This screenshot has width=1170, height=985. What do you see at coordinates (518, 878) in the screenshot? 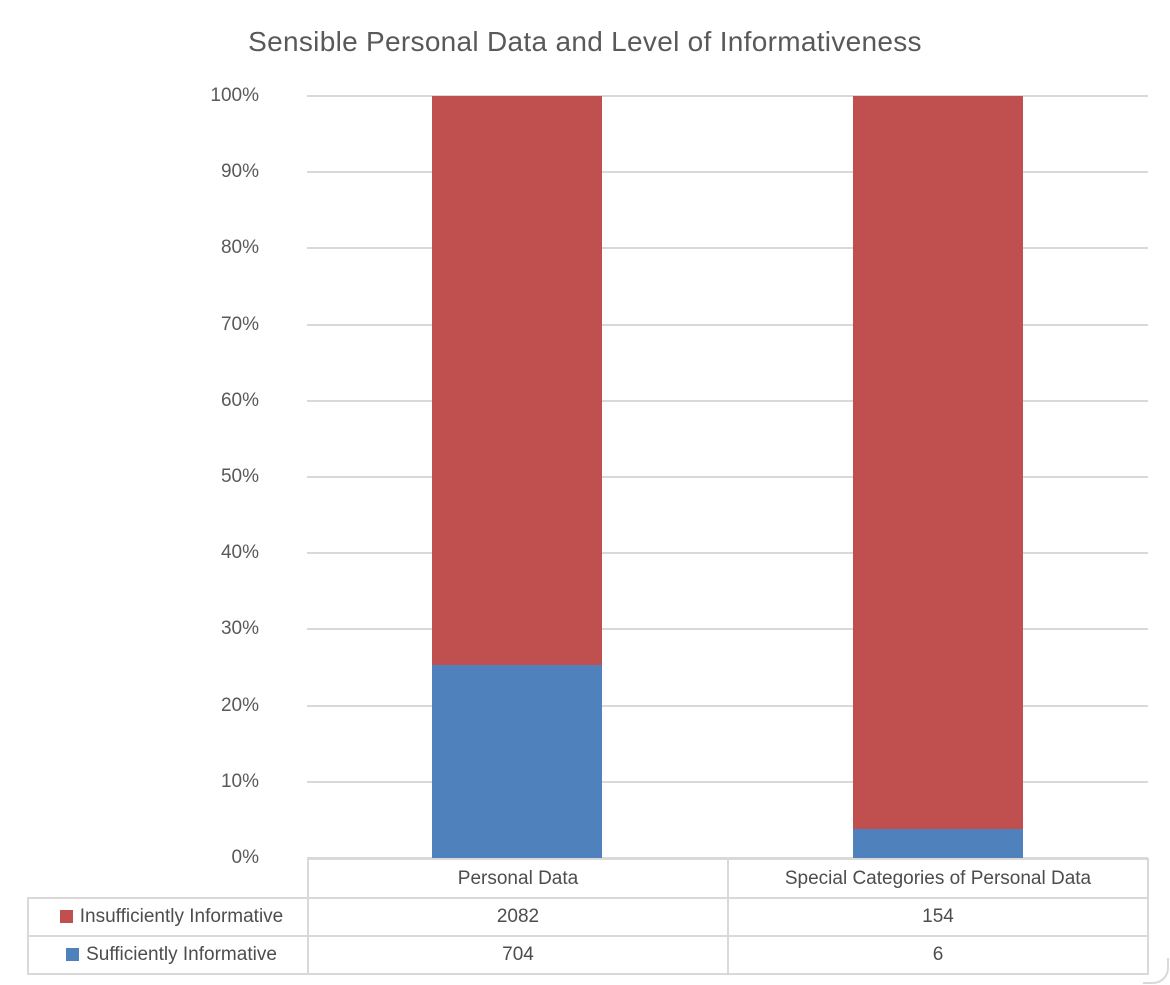
I see `category-header-personal-data: Personal Data` at bounding box center [518, 878].